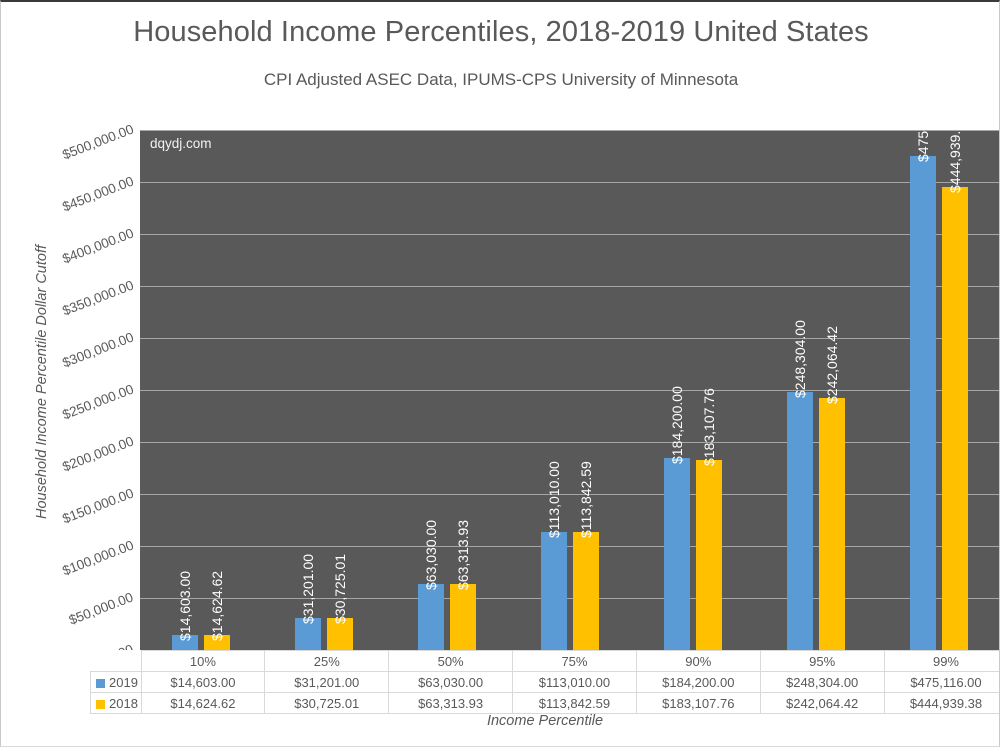 This screenshot has width=1000, height=747. I want to click on y-axis-tick-label: $200,000.00, so click(98, 454).